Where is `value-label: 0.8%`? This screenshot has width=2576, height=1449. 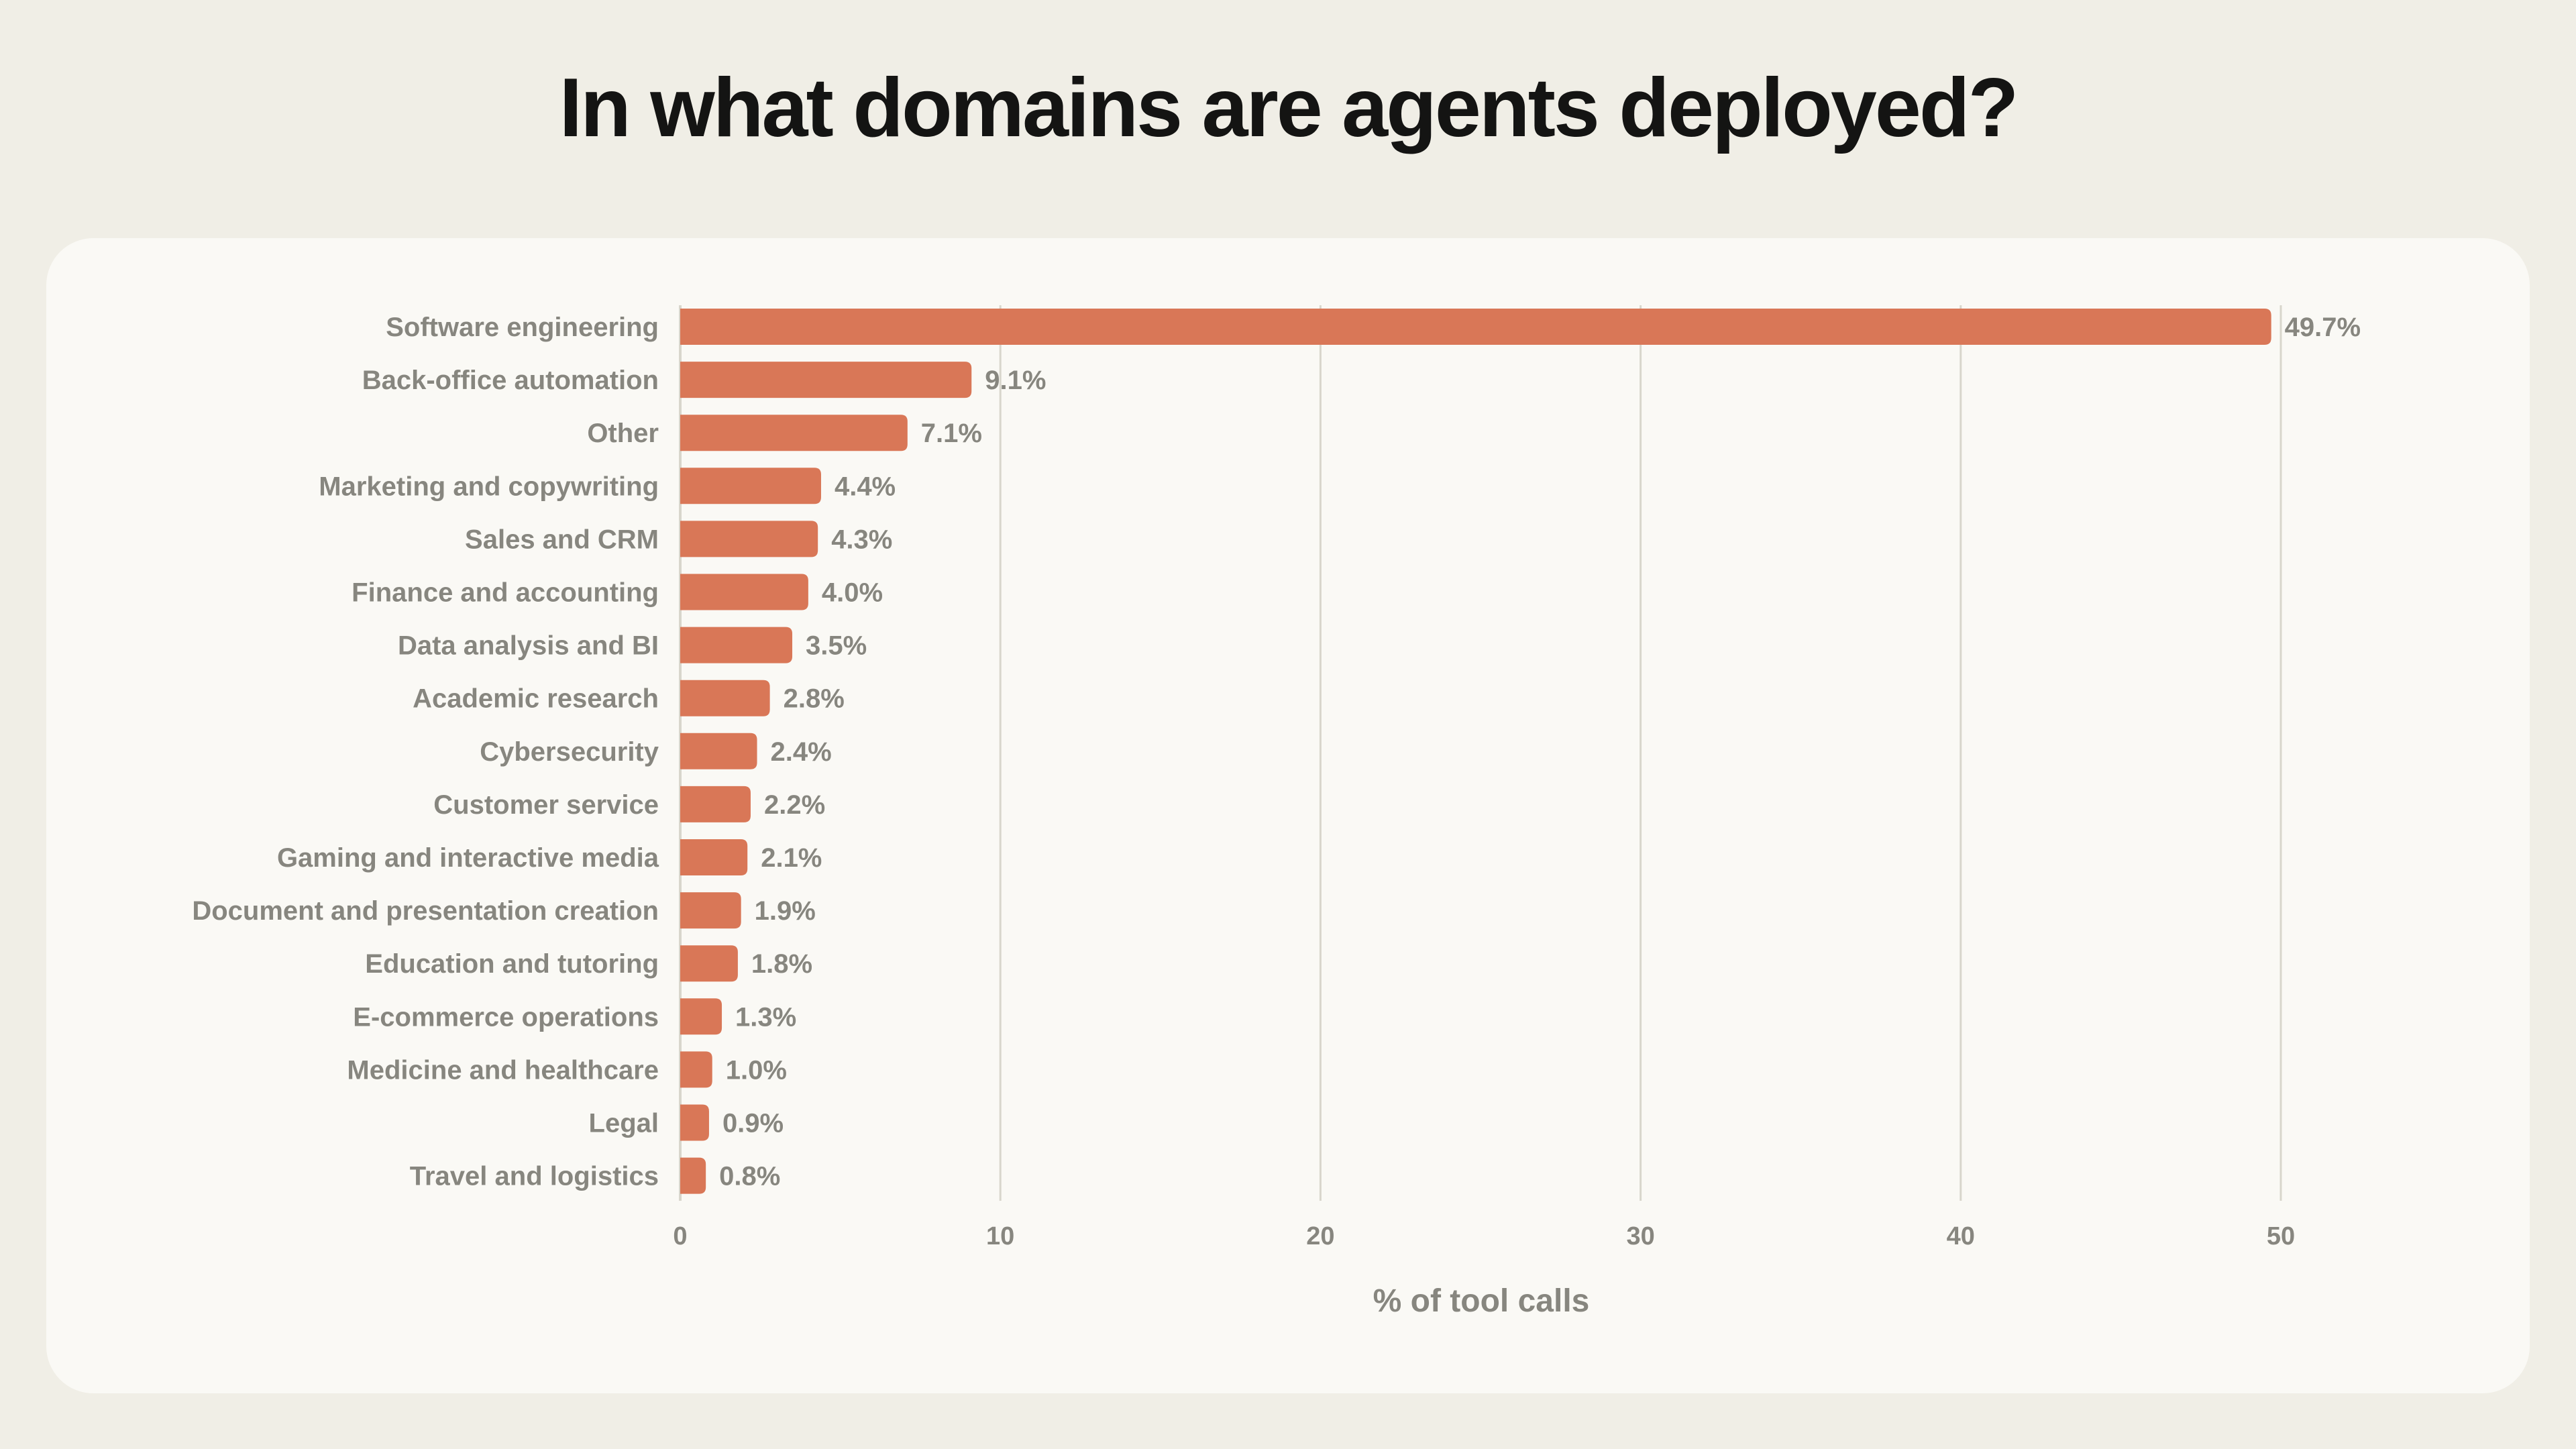 value-label: 0.8% is located at coordinates (749, 1176).